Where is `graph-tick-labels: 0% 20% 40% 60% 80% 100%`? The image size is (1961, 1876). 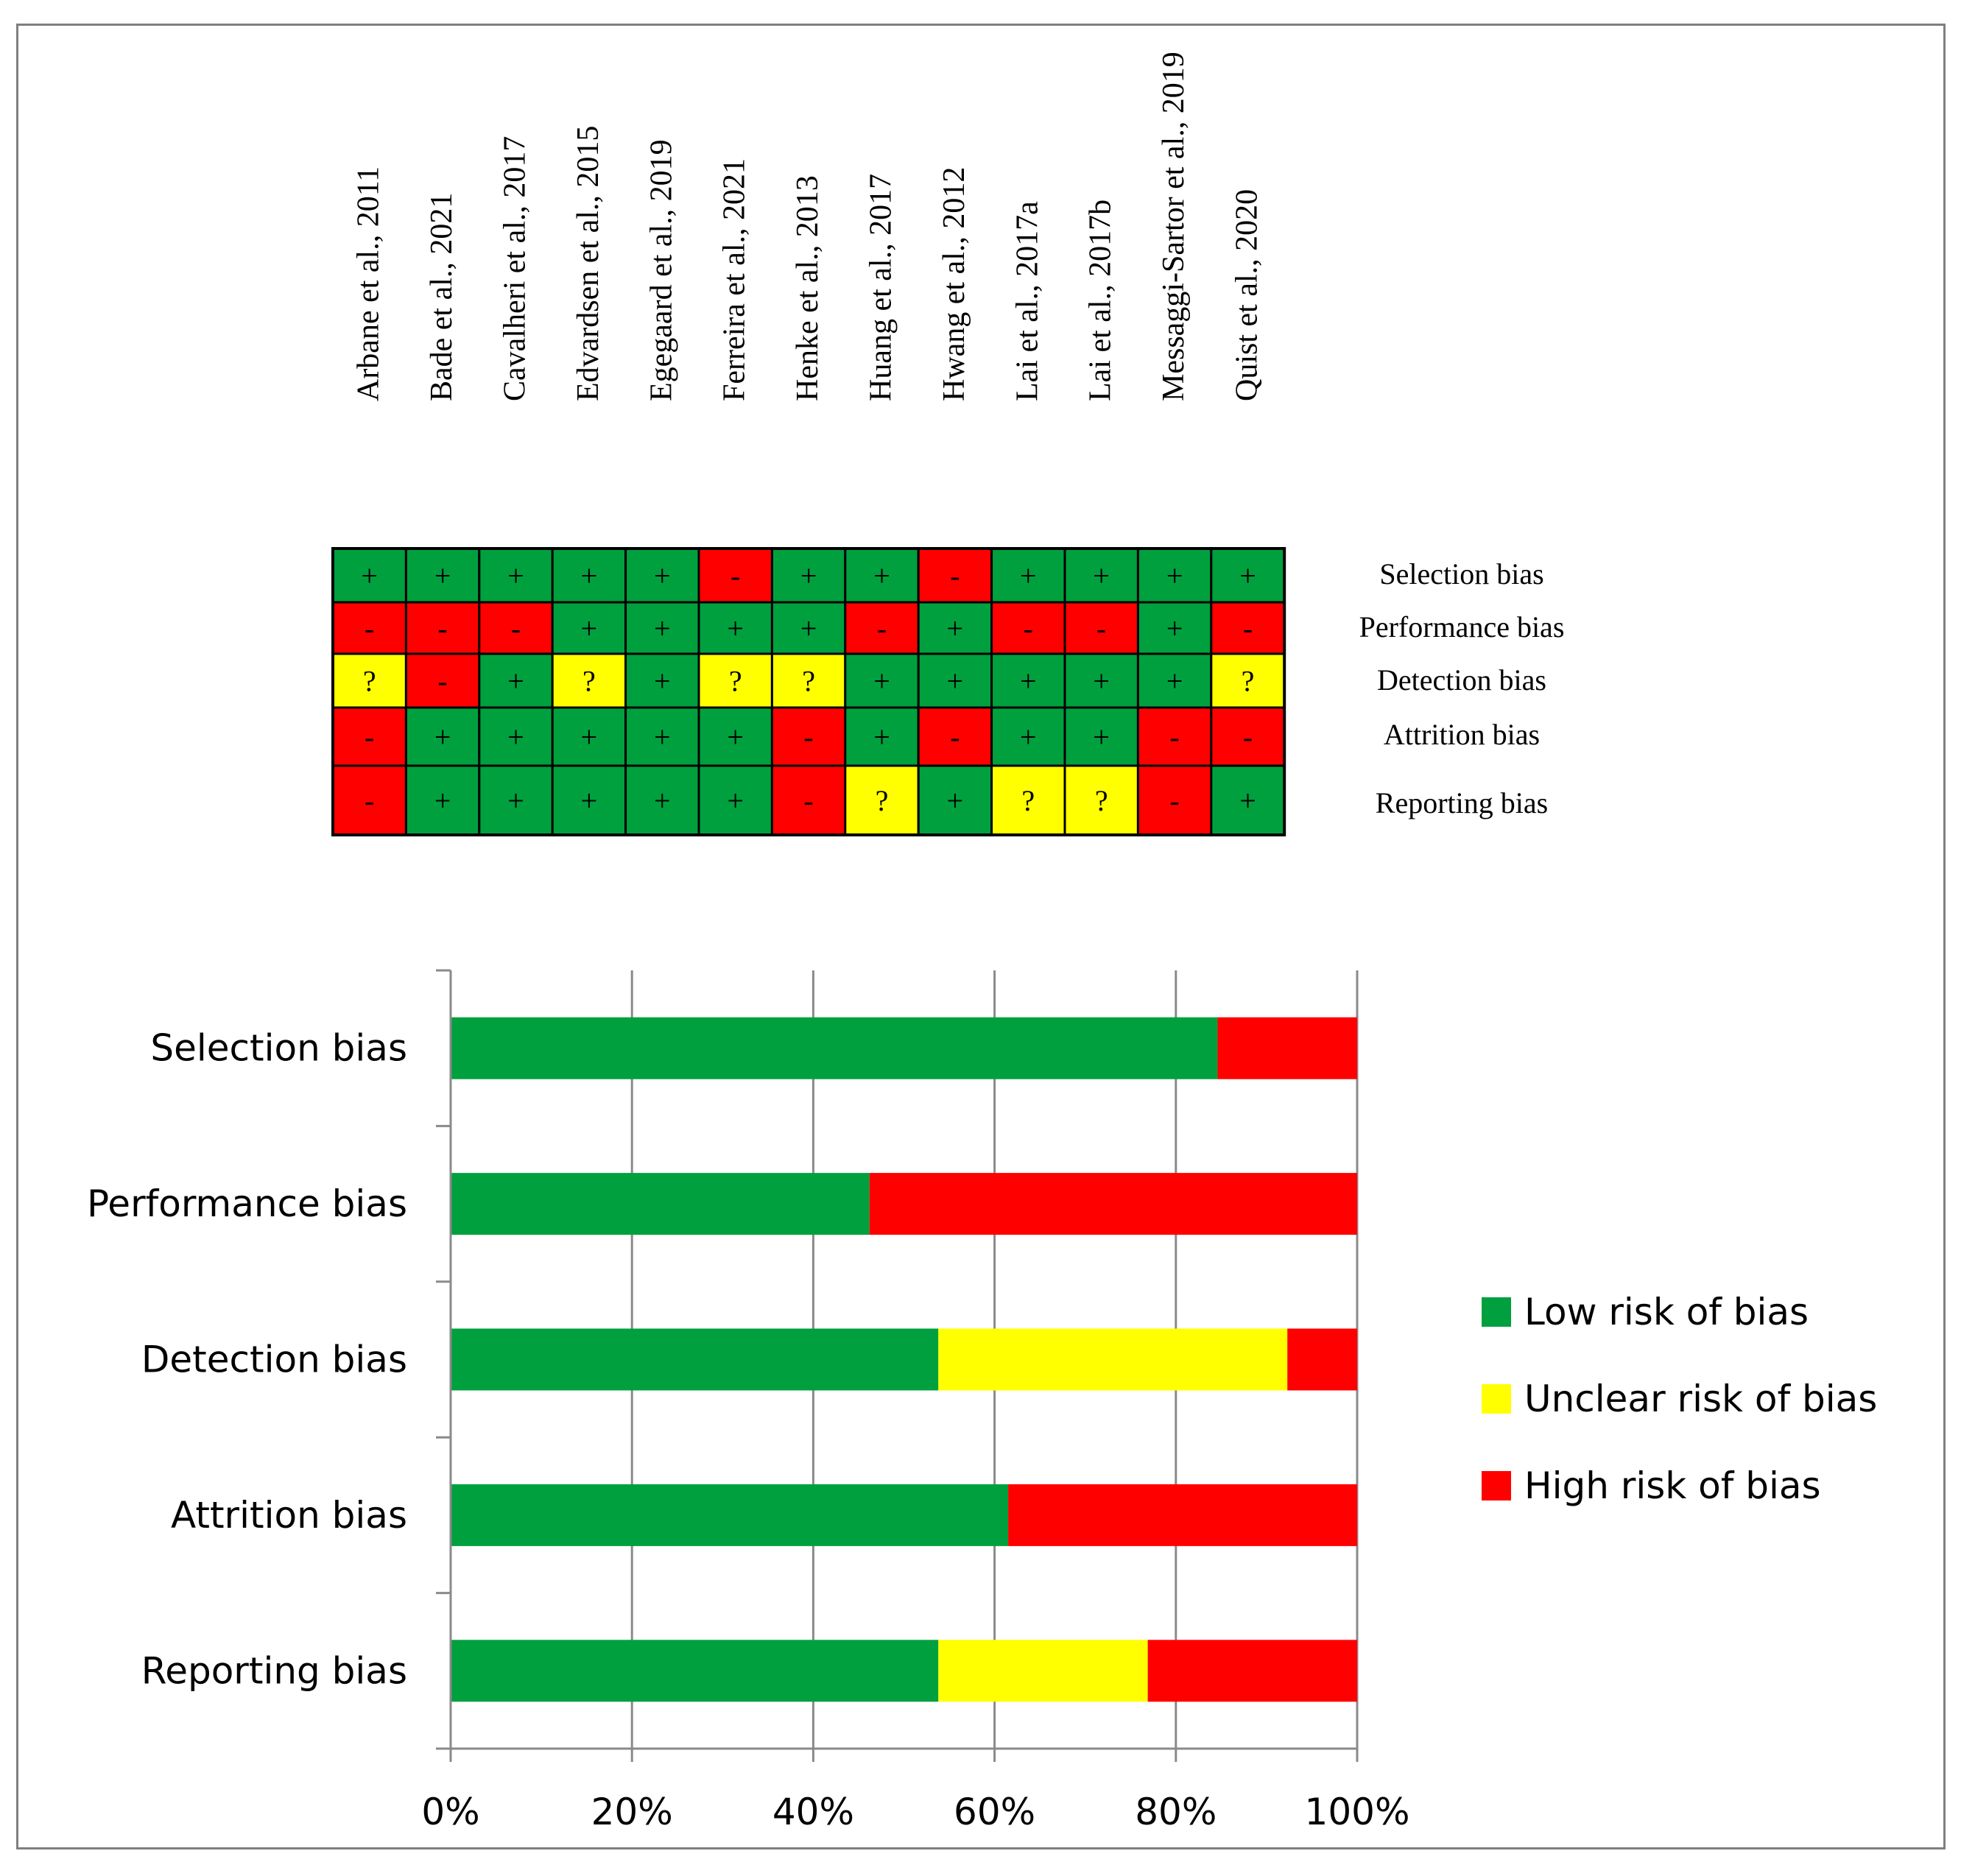 graph-tick-labels: 0% 20% 40% 60% 80% 100% is located at coordinates (915, 1812).